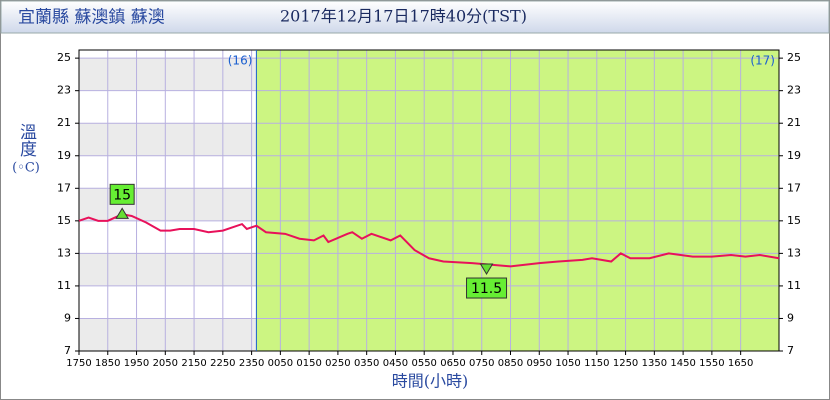 The height and width of the screenshot is (400, 830). What do you see at coordinates (67, 317) in the screenshot?
I see `y-tick-label: 9` at bounding box center [67, 317].